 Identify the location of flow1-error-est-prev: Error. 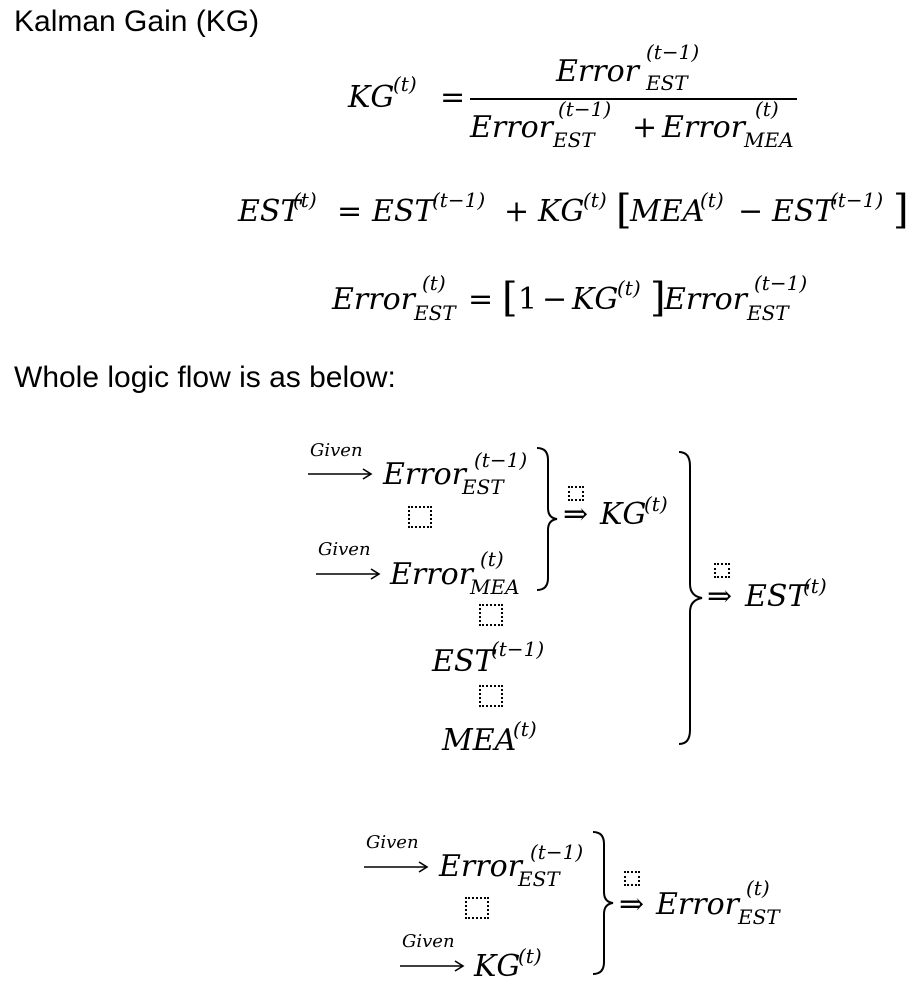
(424, 474).